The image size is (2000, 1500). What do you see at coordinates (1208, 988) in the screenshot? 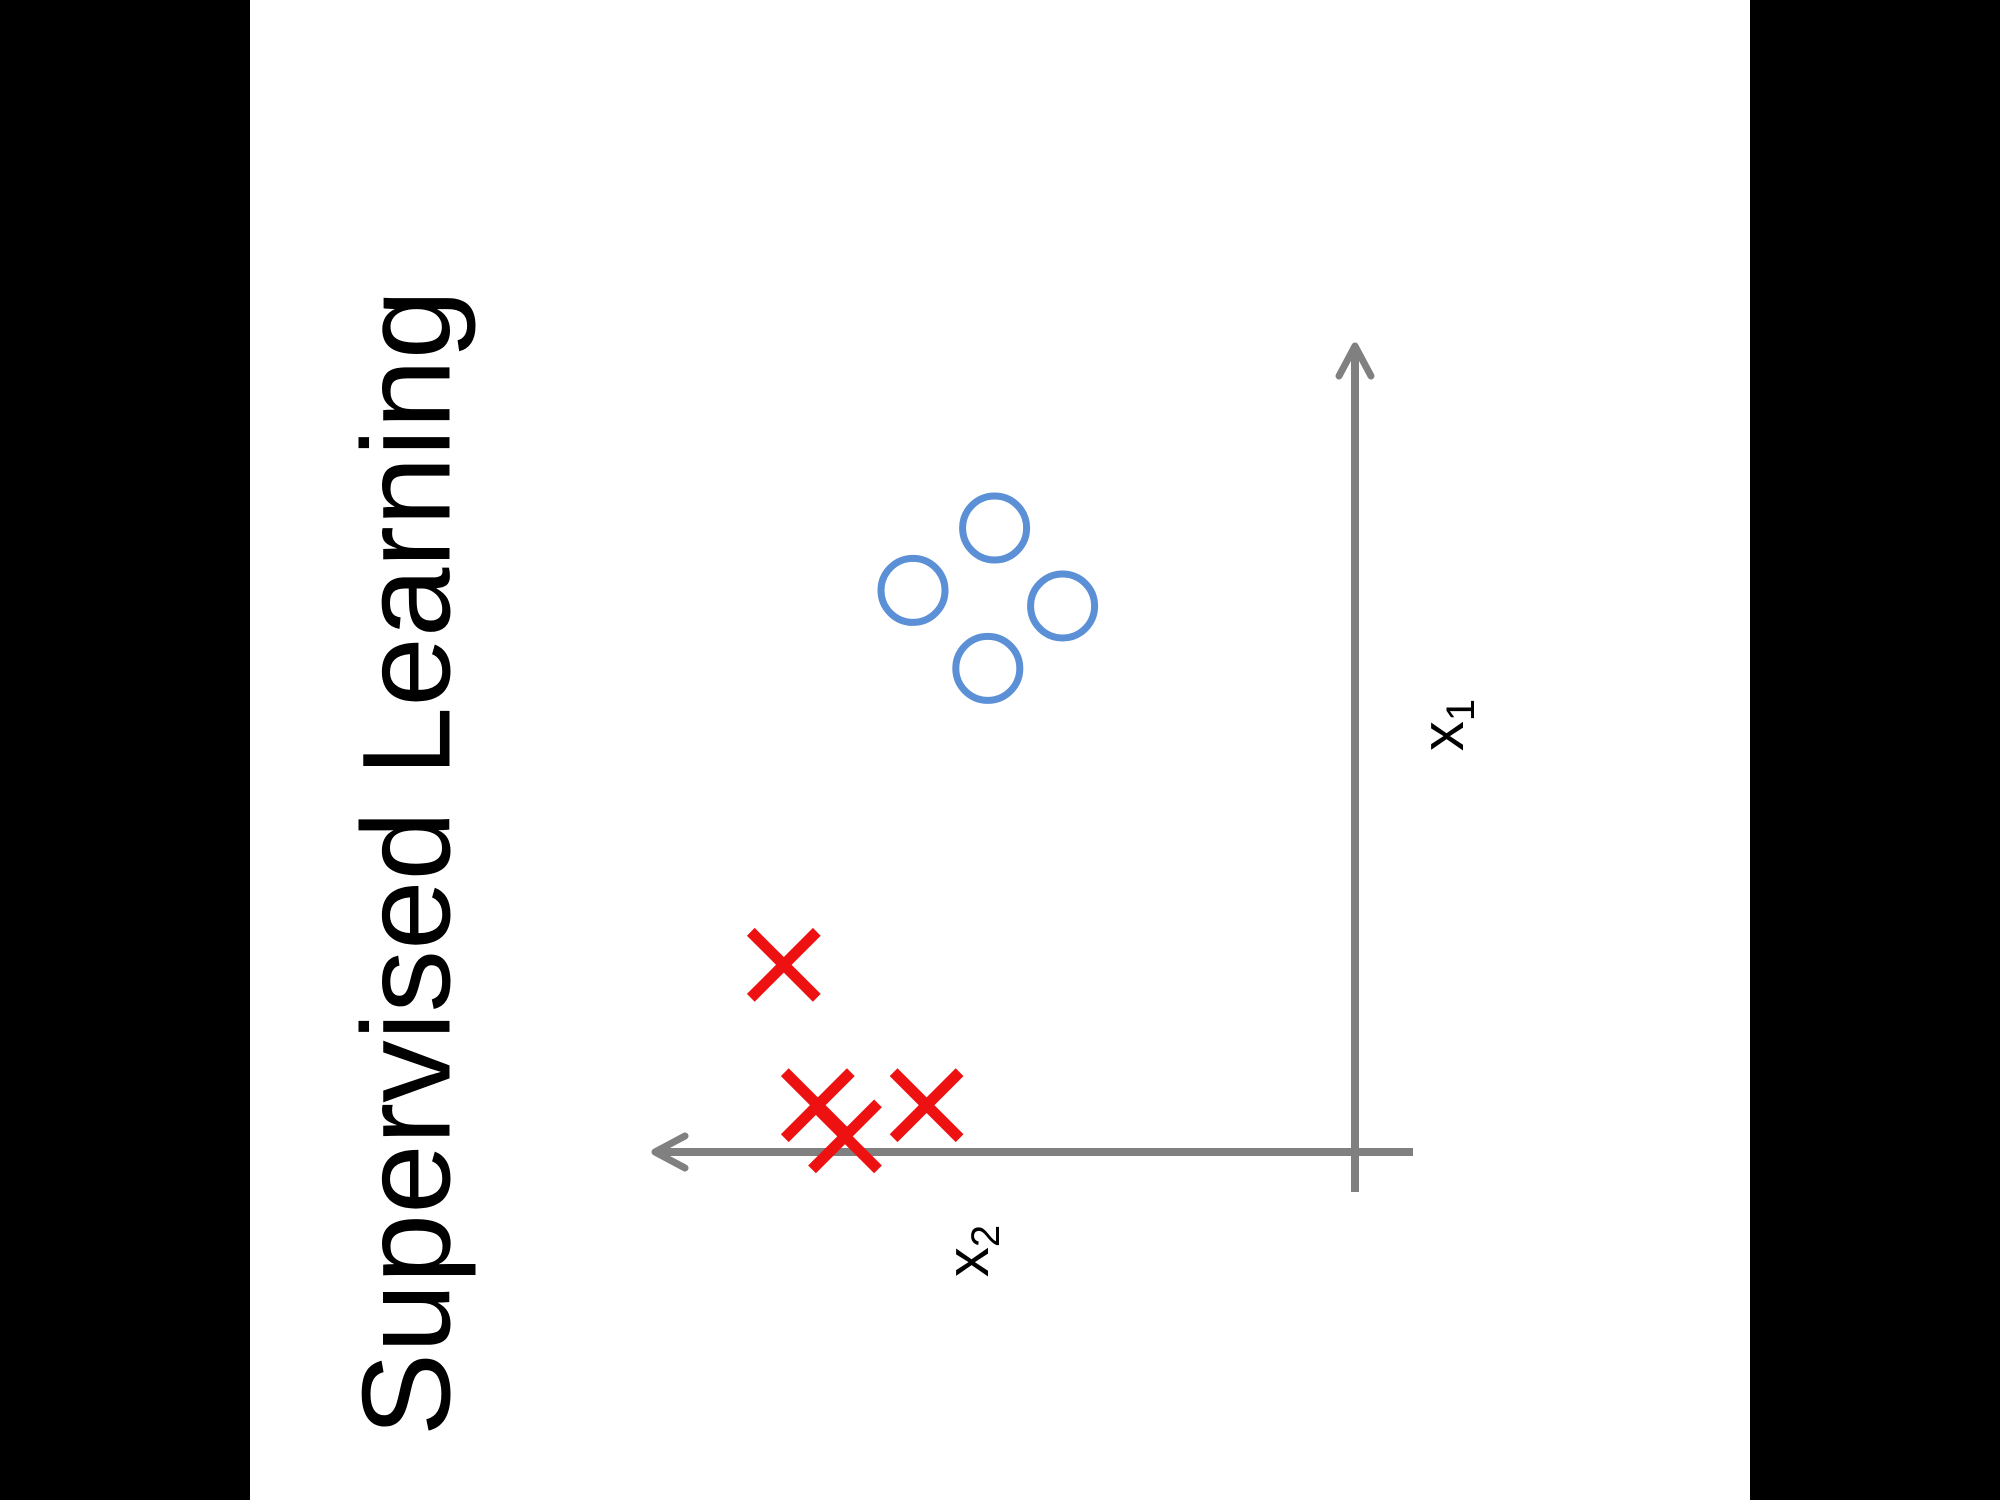
I see `axis-labels: x1 x2` at bounding box center [1208, 988].